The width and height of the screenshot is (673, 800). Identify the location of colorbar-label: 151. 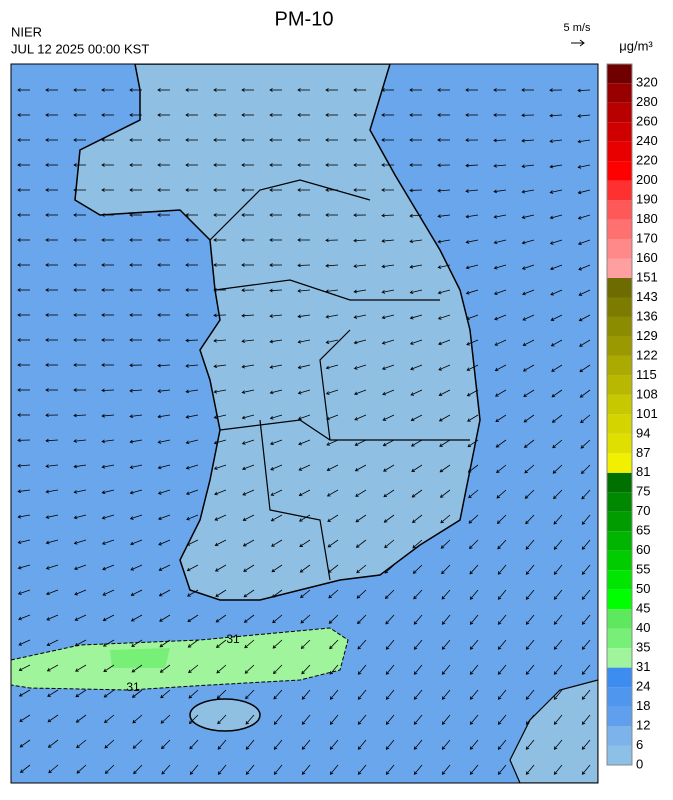
(647, 276).